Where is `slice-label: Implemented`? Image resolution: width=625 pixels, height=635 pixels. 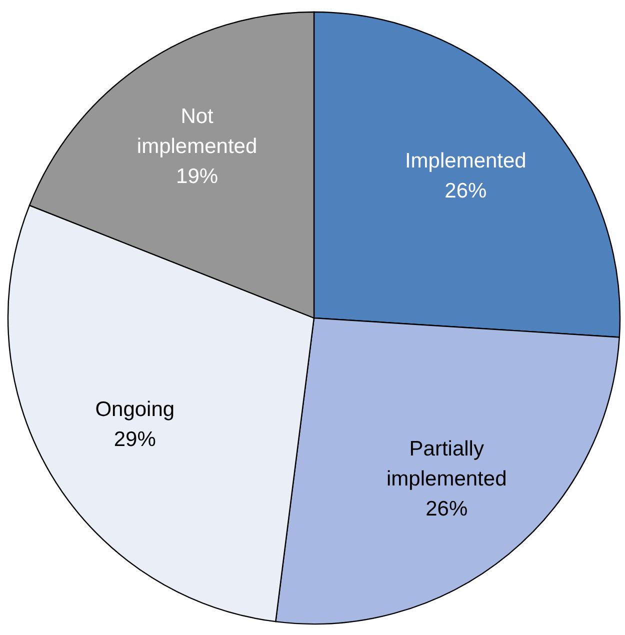
slice-label: Implemented is located at coordinates (465, 160).